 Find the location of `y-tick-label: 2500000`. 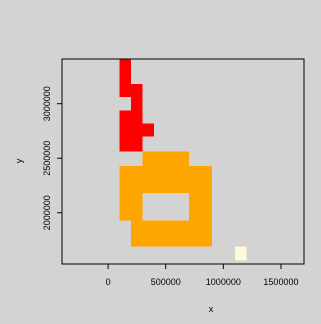

y-tick-label: 2500000 is located at coordinates (47, 158).